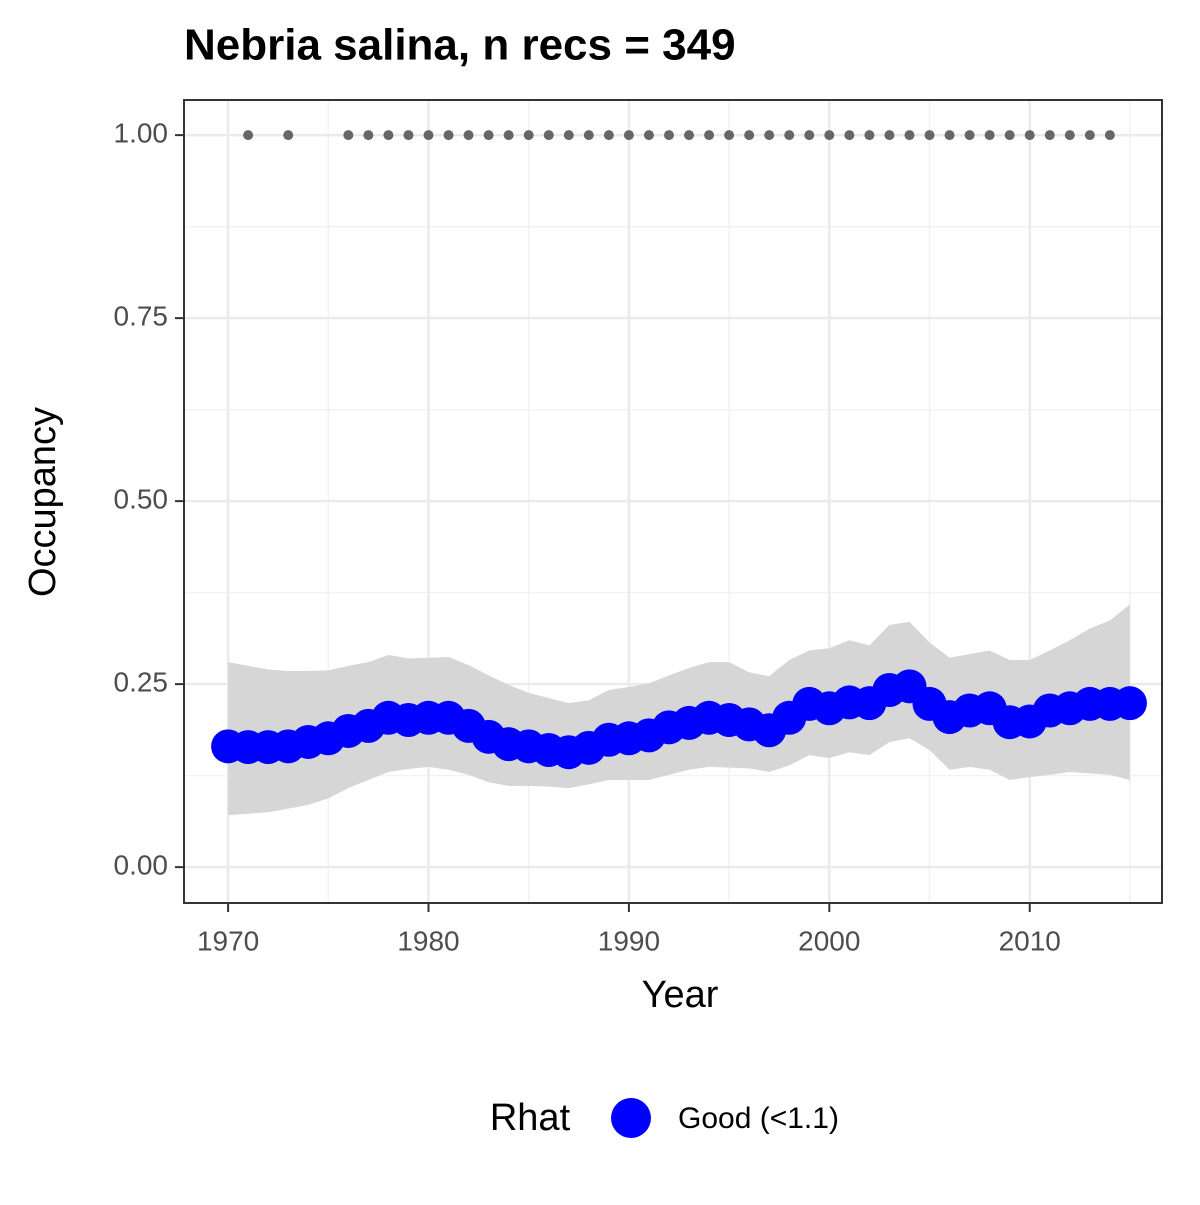  What do you see at coordinates (141, 499) in the screenshot?
I see `y-tick-label: 0.50` at bounding box center [141, 499].